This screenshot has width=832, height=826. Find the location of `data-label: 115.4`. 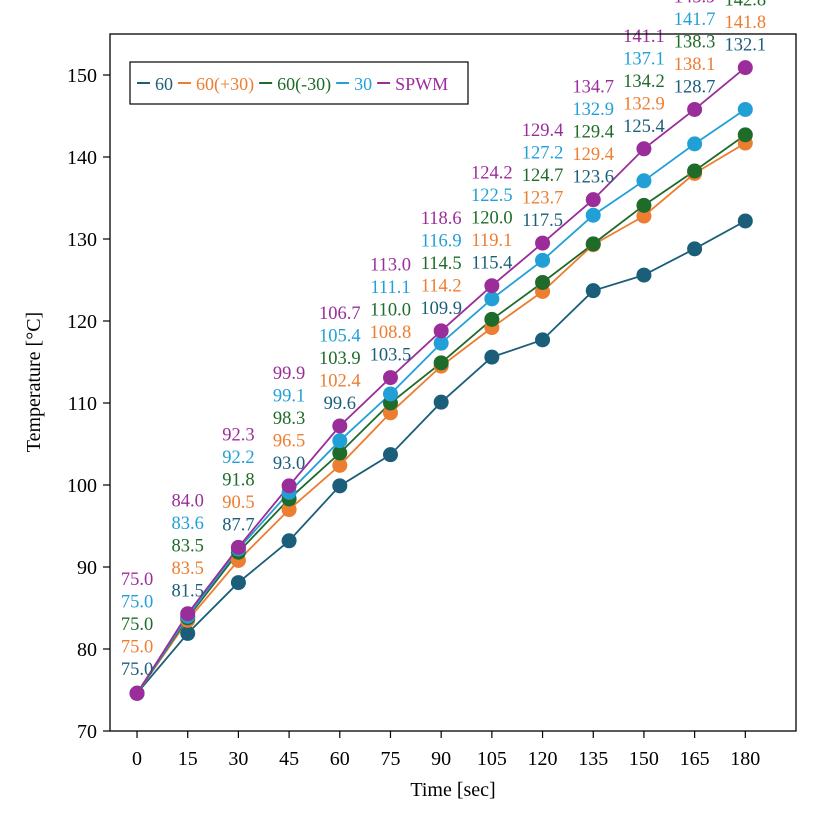

data-label: 115.4 is located at coordinates (491, 264).